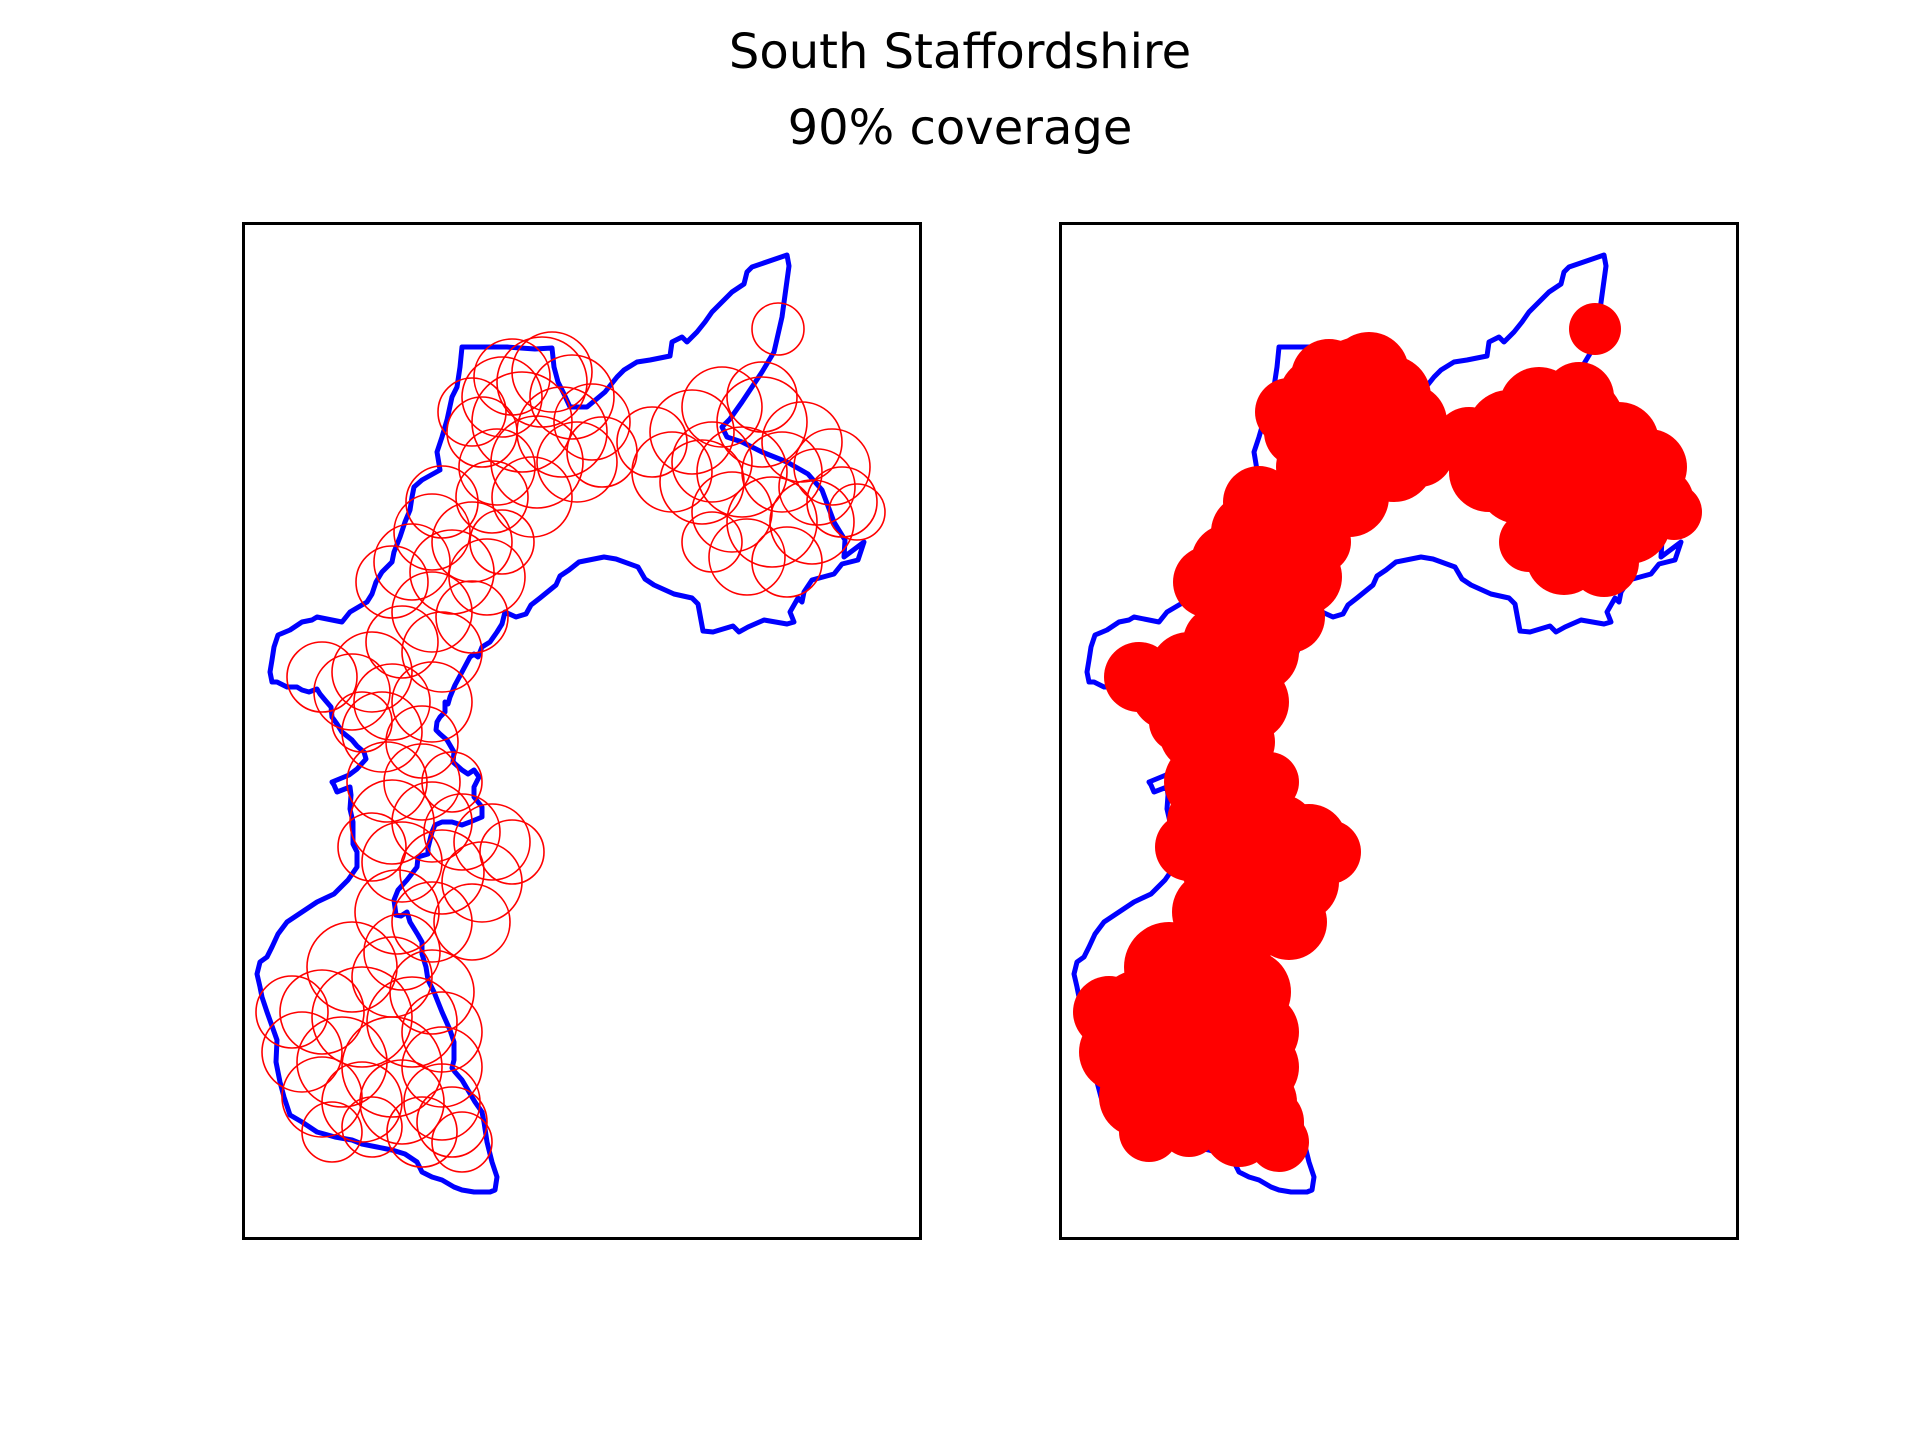 This screenshot has width=1920, height=1440. I want to click on figure-subtitle: 90% coverage, so click(960, 128).